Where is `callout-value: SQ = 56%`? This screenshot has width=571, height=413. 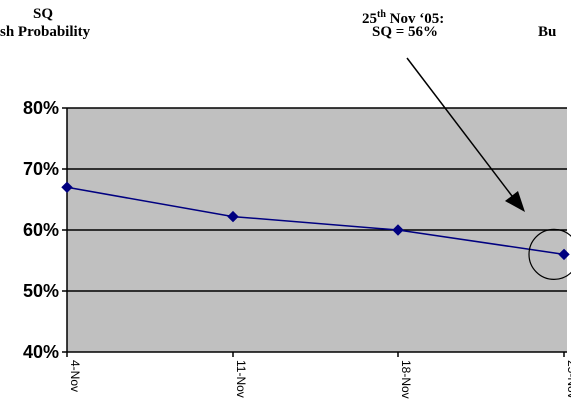
callout-value: SQ = 56% is located at coordinates (405, 32).